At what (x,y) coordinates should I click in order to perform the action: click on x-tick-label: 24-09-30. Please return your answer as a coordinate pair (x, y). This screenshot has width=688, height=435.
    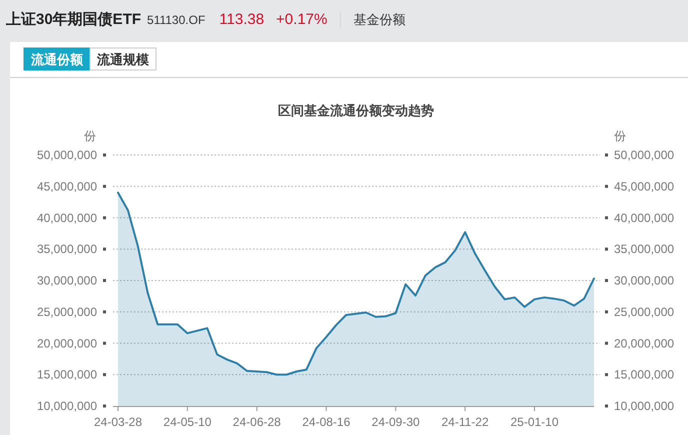
    Looking at the image, I should click on (396, 422).